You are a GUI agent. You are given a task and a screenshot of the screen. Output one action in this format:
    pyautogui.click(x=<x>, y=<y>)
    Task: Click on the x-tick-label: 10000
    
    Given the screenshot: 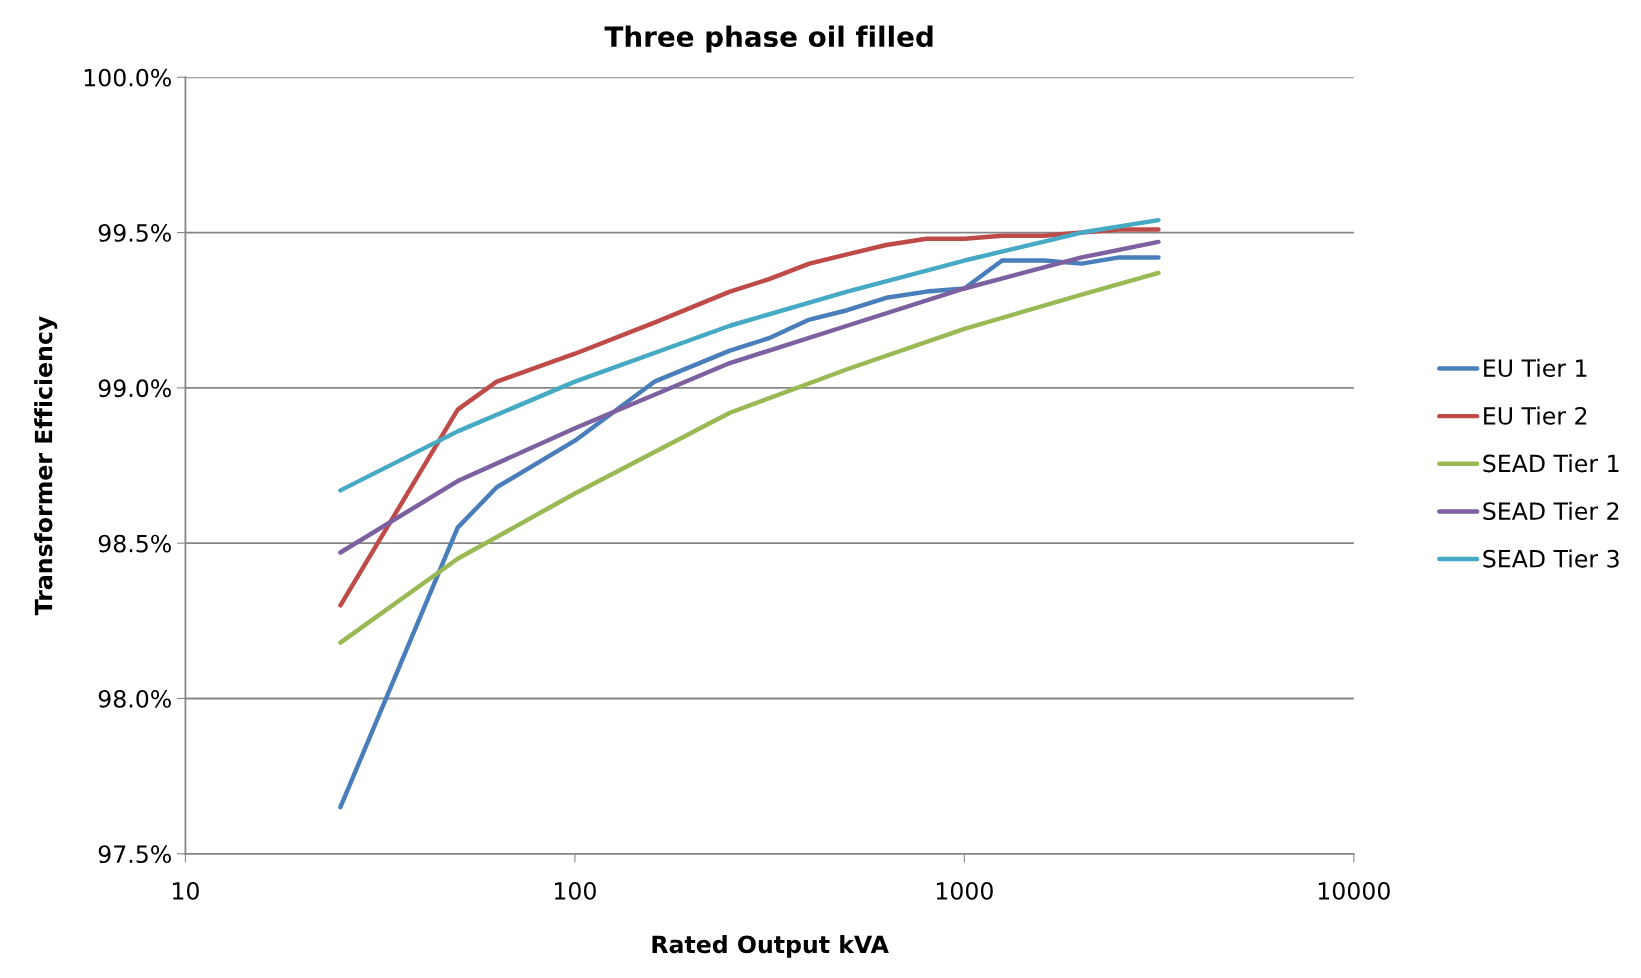 What is the action you would take?
    pyautogui.click(x=1354, y=890)
    